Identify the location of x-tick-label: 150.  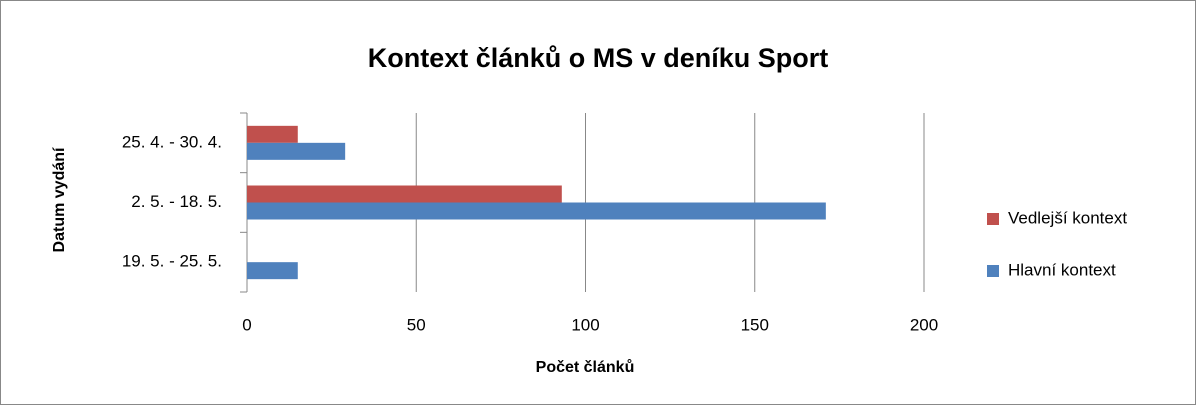
(755, 324).